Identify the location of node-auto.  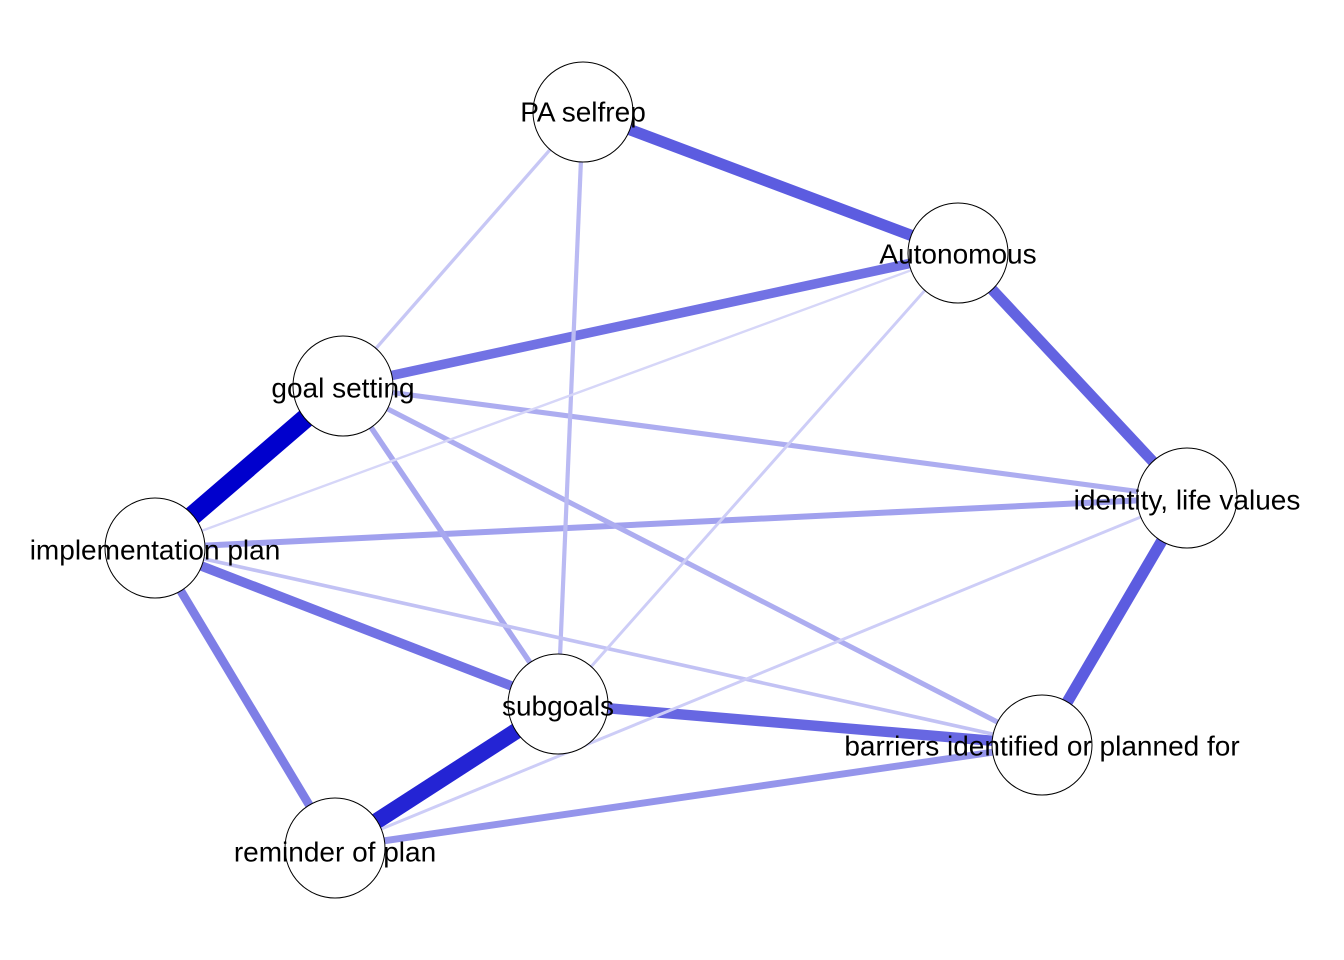
(958, 253).